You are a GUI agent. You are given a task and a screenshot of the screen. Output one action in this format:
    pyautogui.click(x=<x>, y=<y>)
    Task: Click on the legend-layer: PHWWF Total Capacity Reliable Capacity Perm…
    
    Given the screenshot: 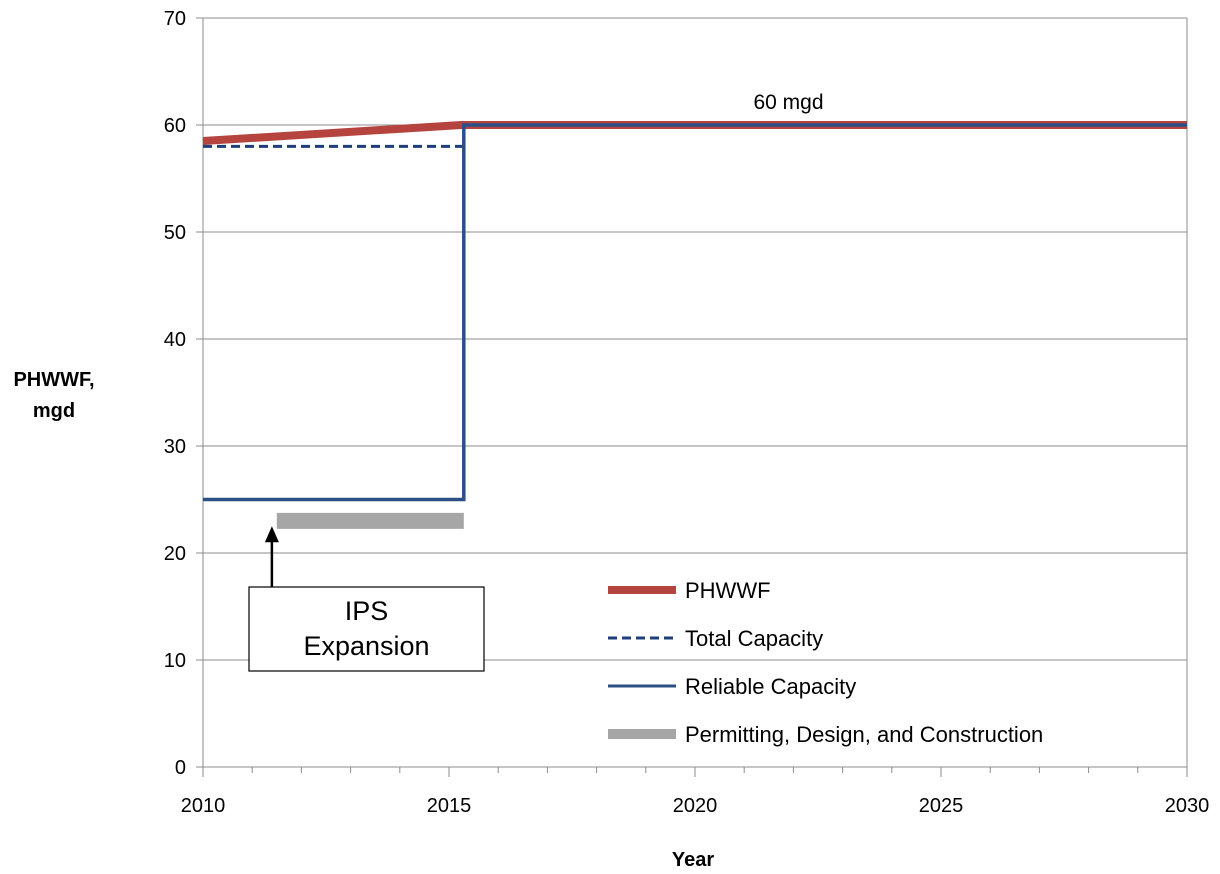 What is the action you would take?
    pyautogui.click(x=825, y=662)
    